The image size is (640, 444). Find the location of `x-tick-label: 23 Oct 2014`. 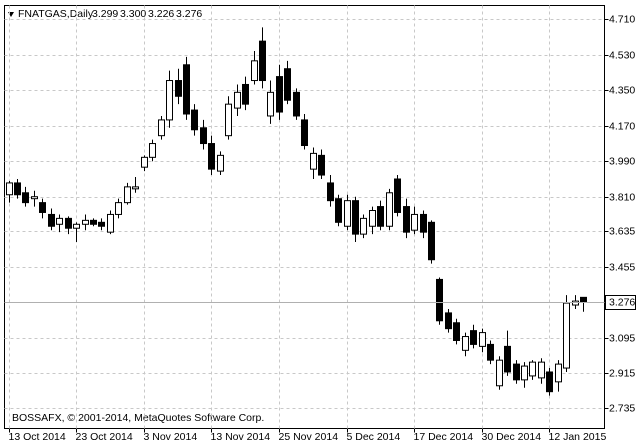

x-tick-label: 23 Oct 2014 is located at coordinates (104, 437).